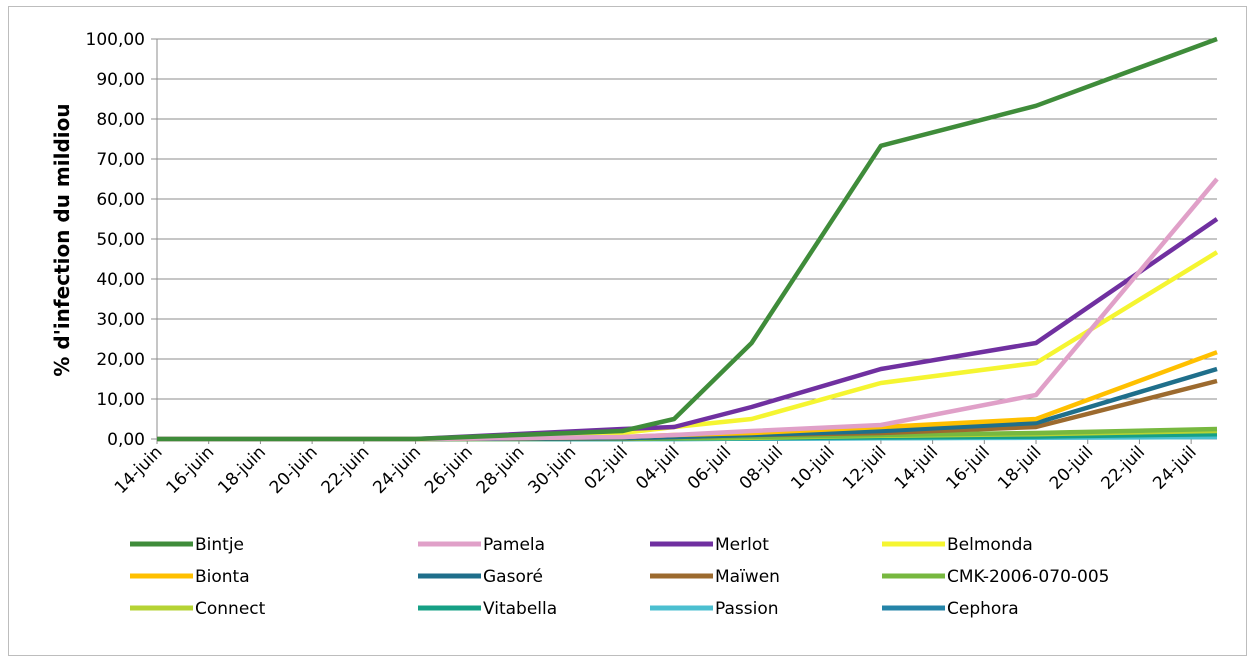 The image size is (1257, 664). Describe the element at coordinates (1028, 577) in the screenshot. I see `legend-label-cmk-2006-070-005: CMK-2006-070-005` at that location.